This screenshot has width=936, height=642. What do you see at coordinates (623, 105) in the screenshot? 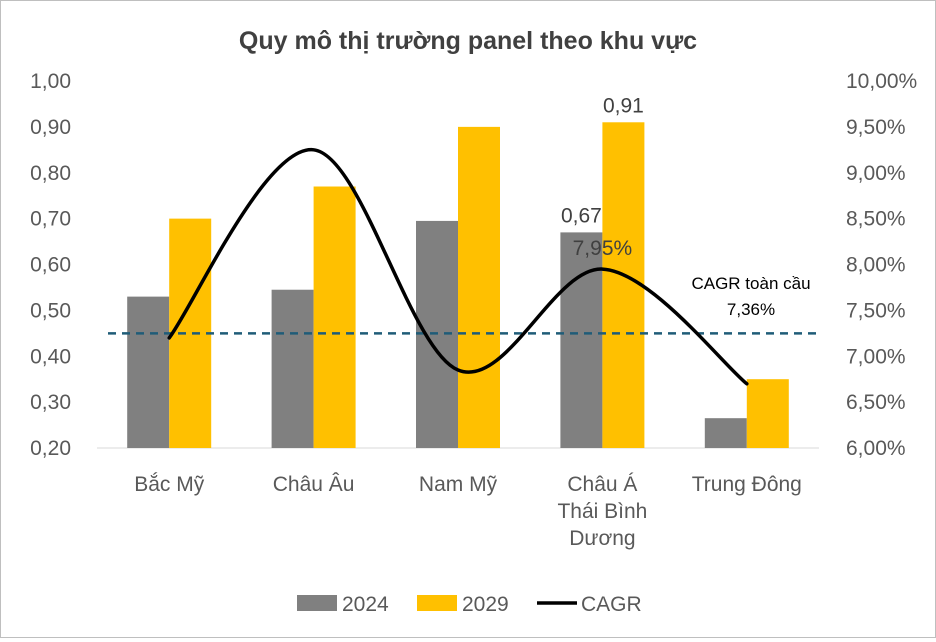
I see `data-label: 0,91` at bounding box center [623, 105].